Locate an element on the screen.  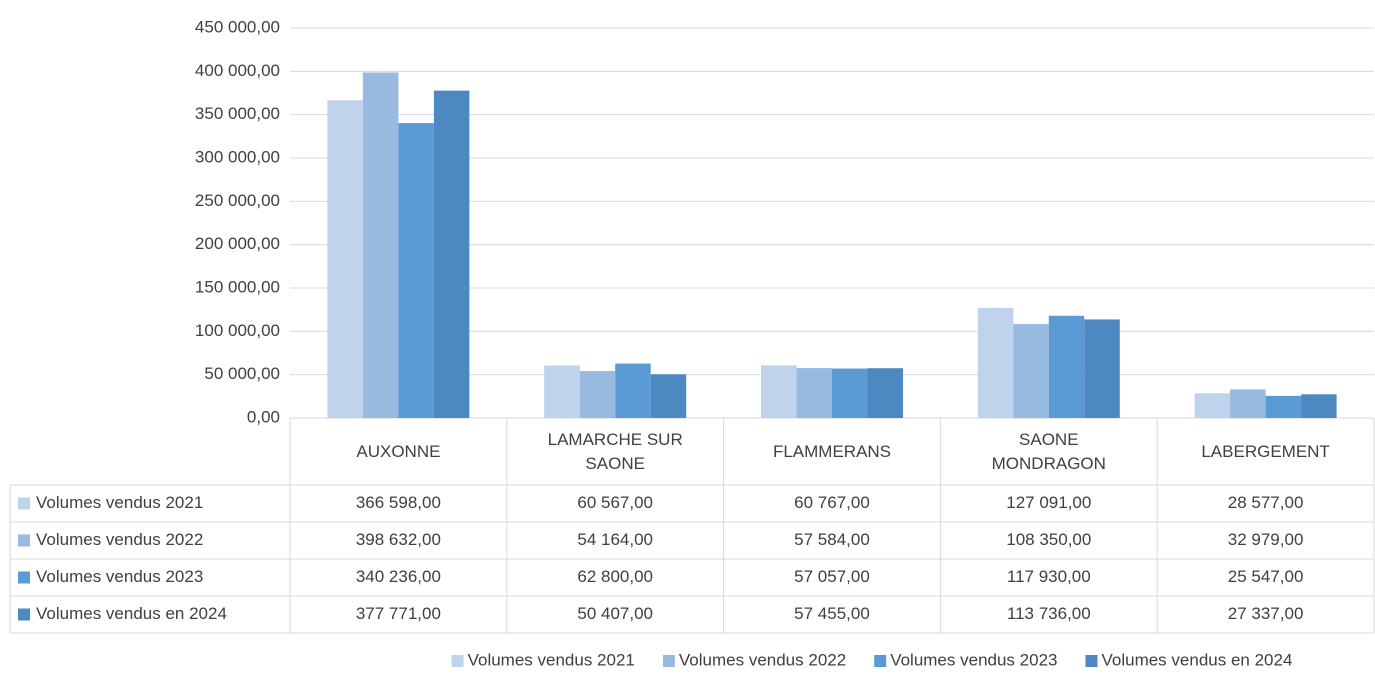
y-tick-label: 150 000,00 is located at coordinates (237, 286).